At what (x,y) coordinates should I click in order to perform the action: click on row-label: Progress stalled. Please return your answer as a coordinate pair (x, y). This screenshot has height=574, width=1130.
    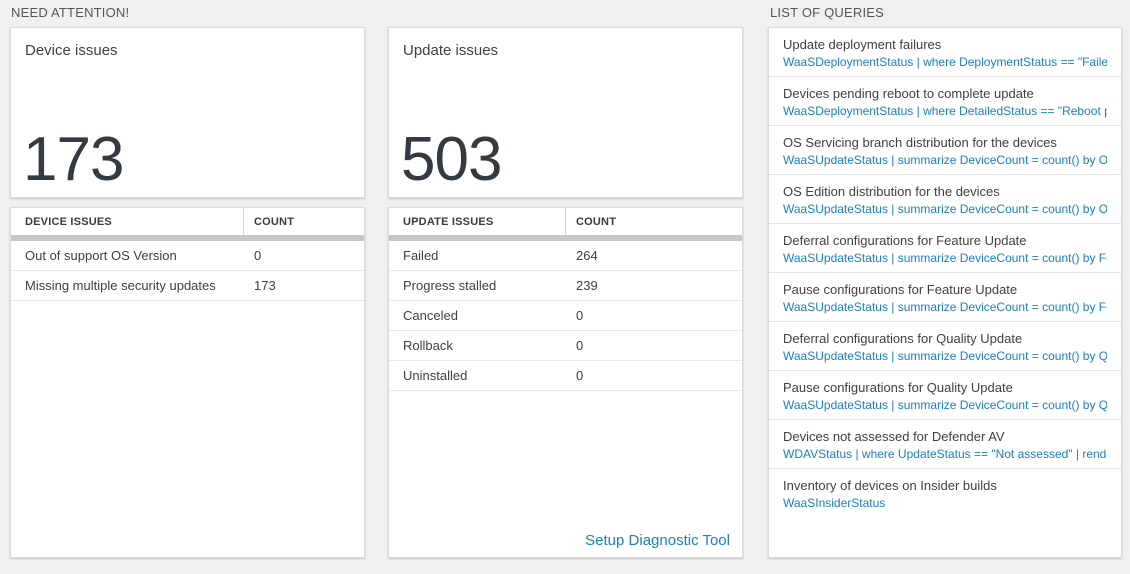
    Looking at the image, I should click on (450, 285).